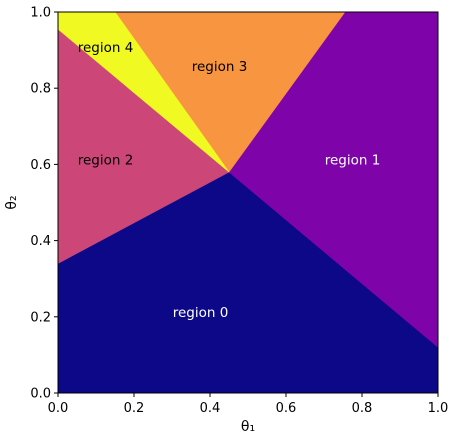  Describe the element at coordinates (44, 204) in the screenshot. I see `y-axis-ticks: 0.0 0.2 0.4 0.6 0.8 1.0` at that location.